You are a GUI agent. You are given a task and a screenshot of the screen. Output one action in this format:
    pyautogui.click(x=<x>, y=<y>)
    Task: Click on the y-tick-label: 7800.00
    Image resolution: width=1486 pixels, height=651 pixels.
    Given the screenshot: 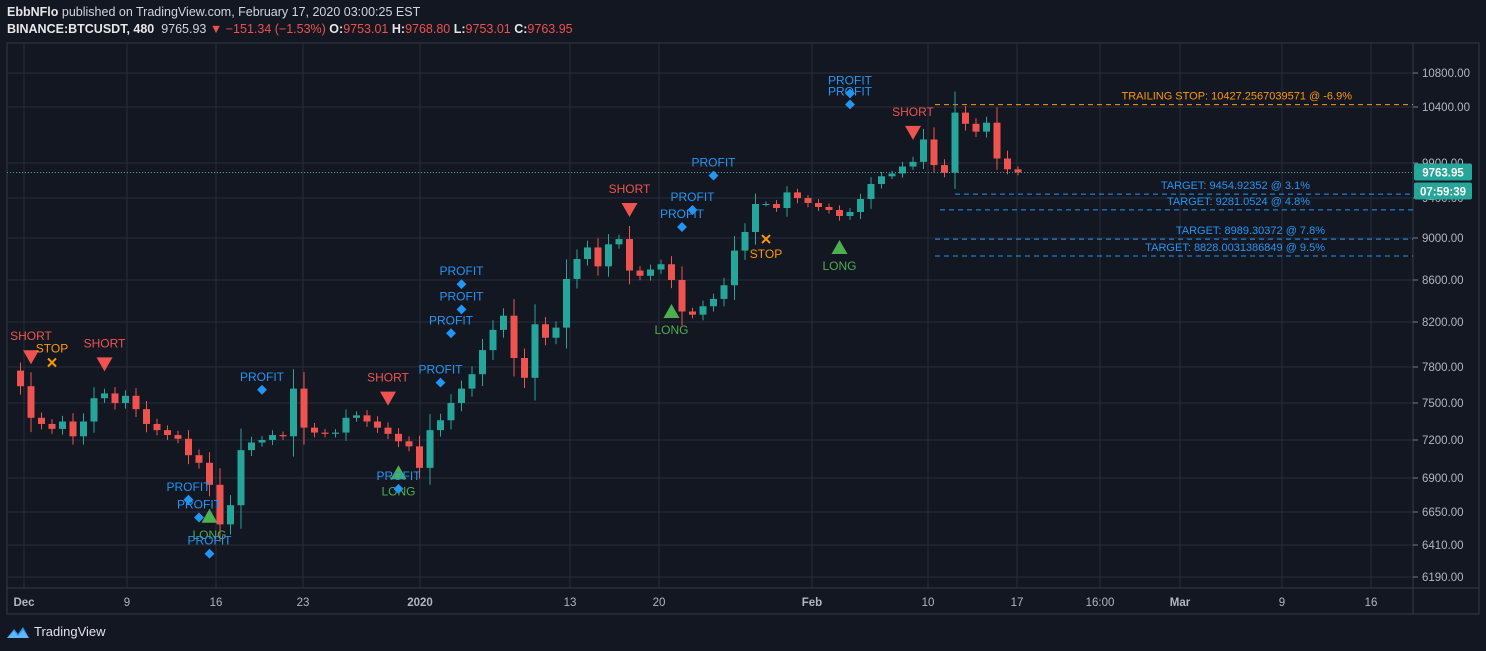 What is the action you would take?
    pyautogui.click(x=1443, y=368)
    